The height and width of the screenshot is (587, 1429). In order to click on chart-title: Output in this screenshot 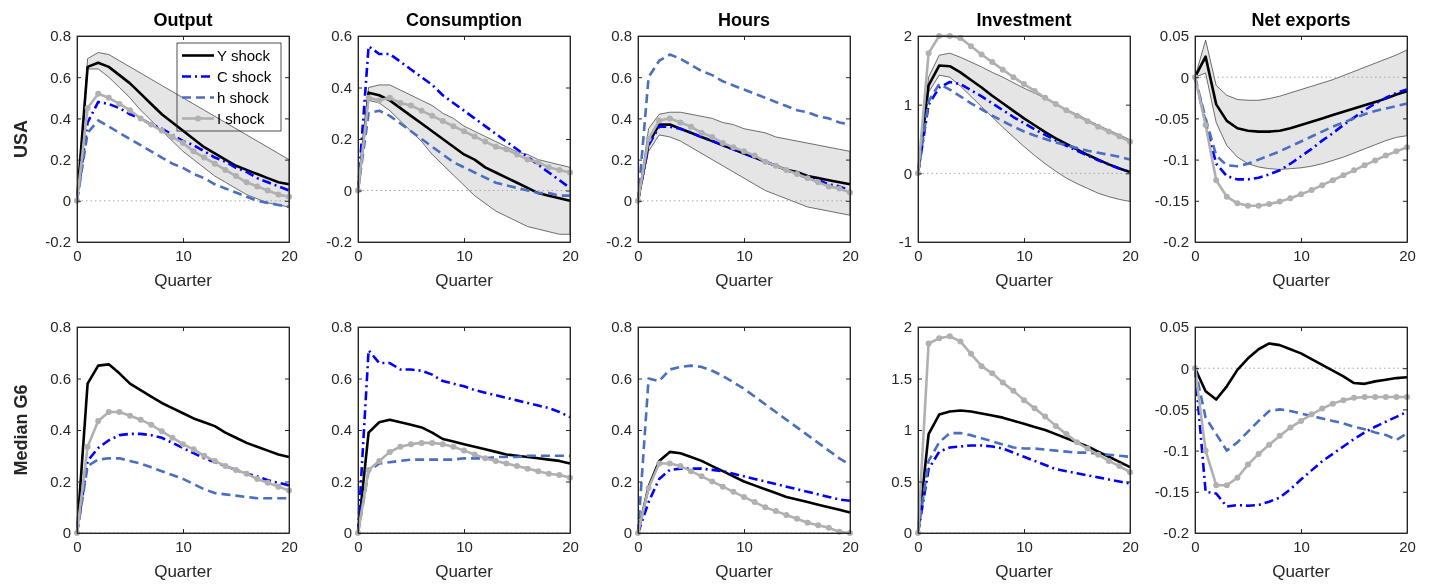, I will do `click(183, 20)`.